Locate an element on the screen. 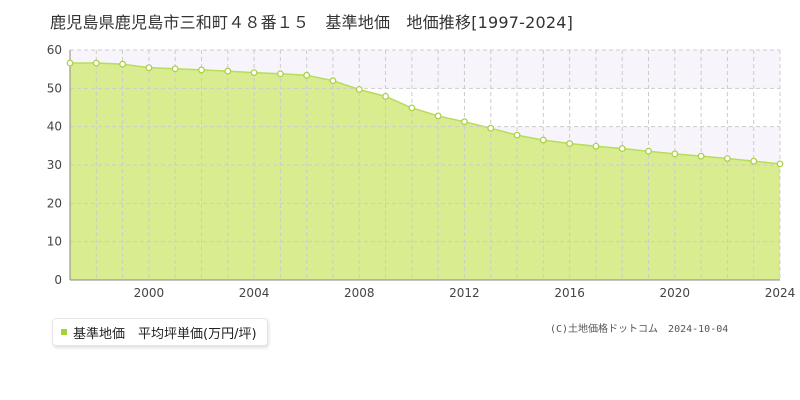  y-tick-label: 0 is located at coordinates (58, 280).